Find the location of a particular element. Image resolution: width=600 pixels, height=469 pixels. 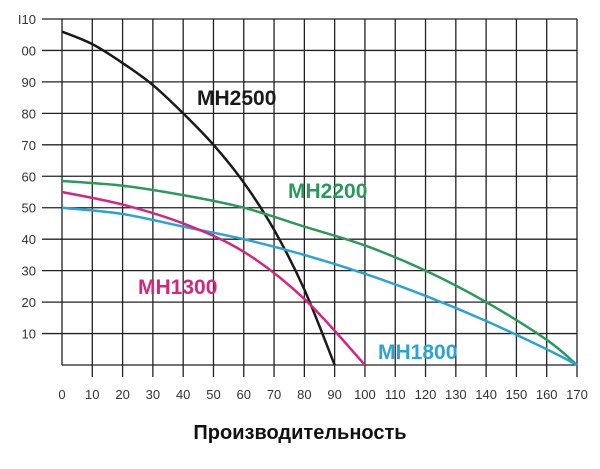

x-tick-label: 0 is located at coordinates (61, 394).